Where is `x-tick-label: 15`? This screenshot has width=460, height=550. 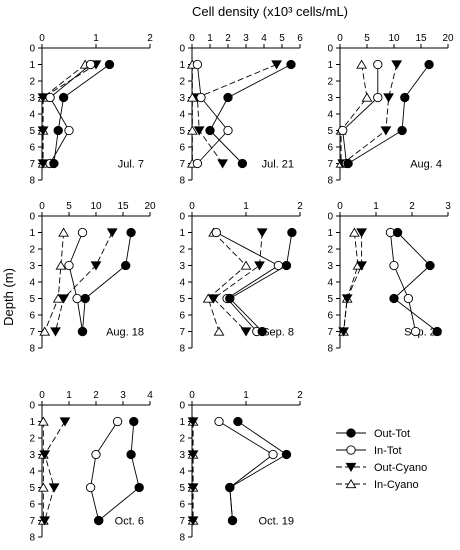 x-tick-label: 15 is located at coordinates (421, 38).